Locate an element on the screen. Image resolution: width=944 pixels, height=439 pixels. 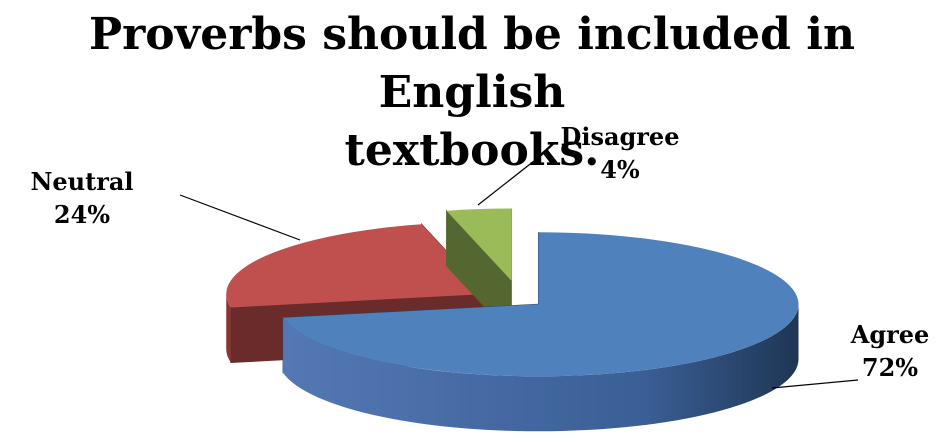
label-category-neutral: Neutral is located at coordinates (81, 181).